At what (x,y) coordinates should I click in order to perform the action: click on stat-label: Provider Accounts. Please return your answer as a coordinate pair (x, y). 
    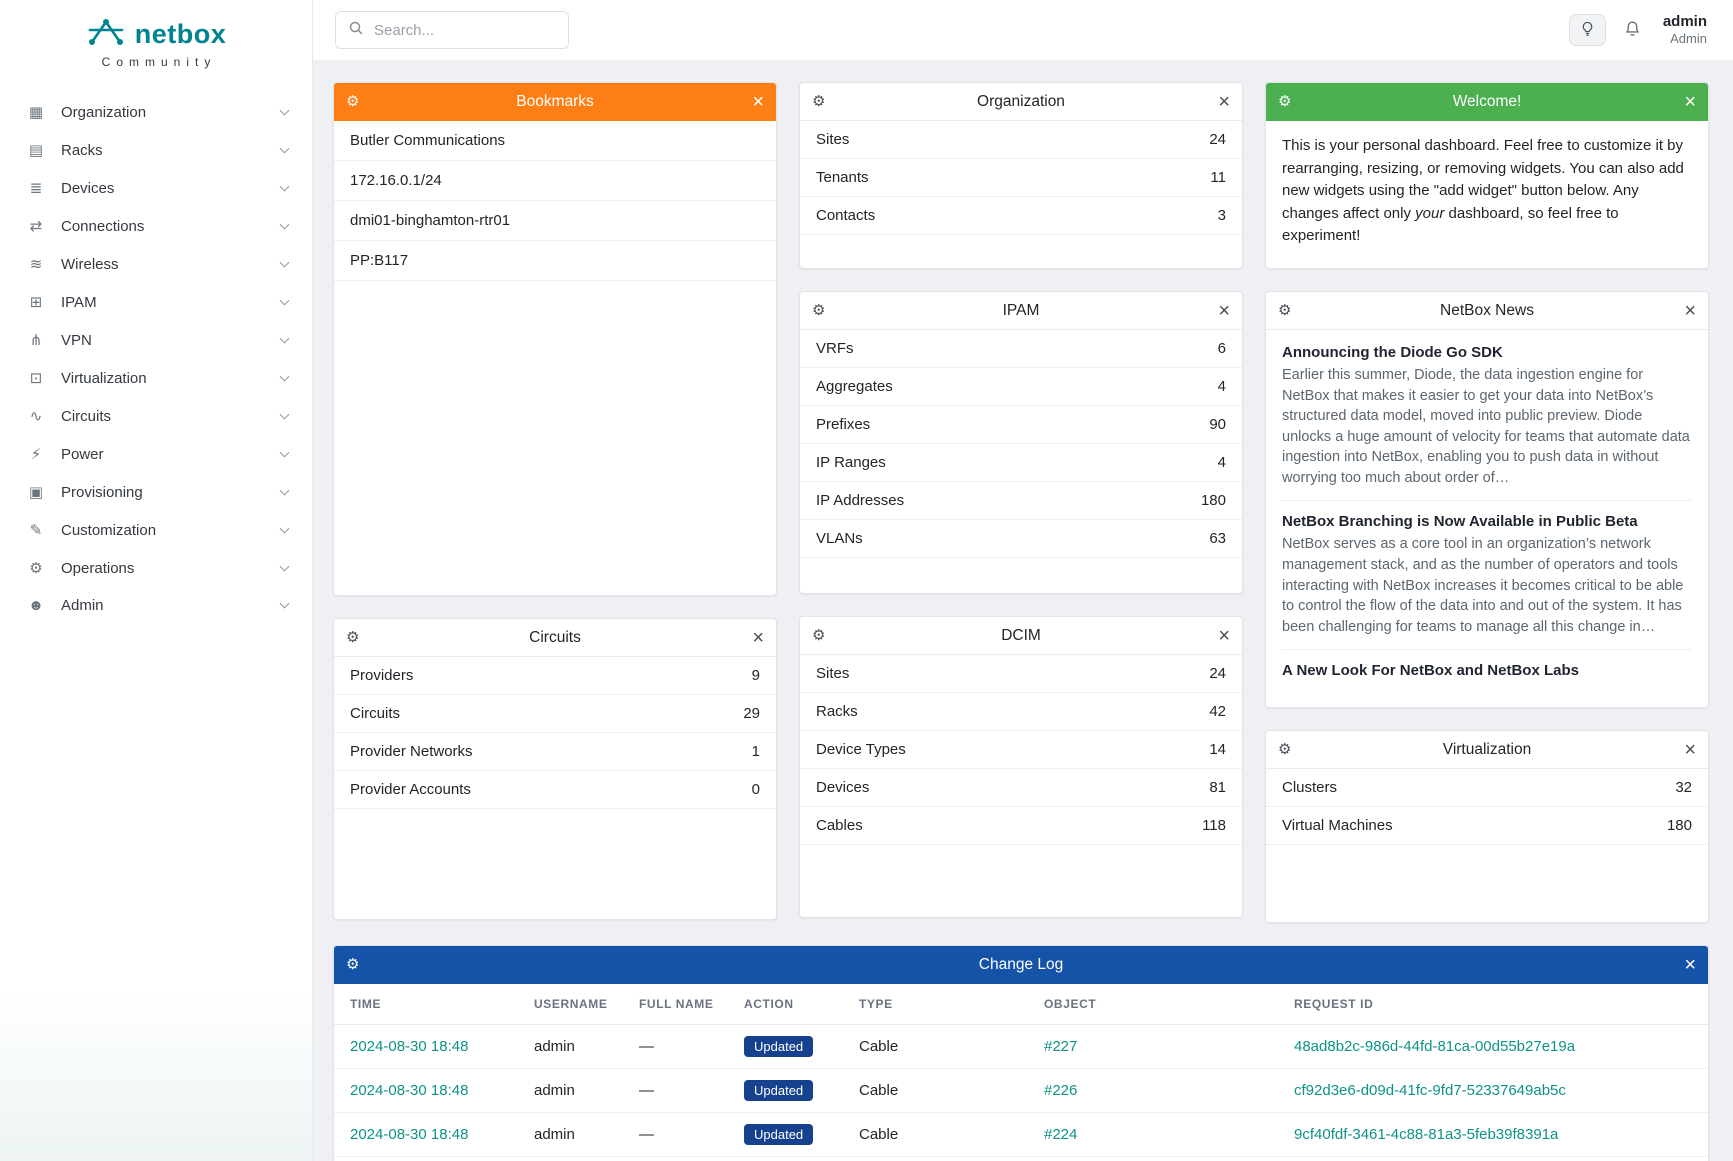
    Looking at the image, I should click on (410, 789).